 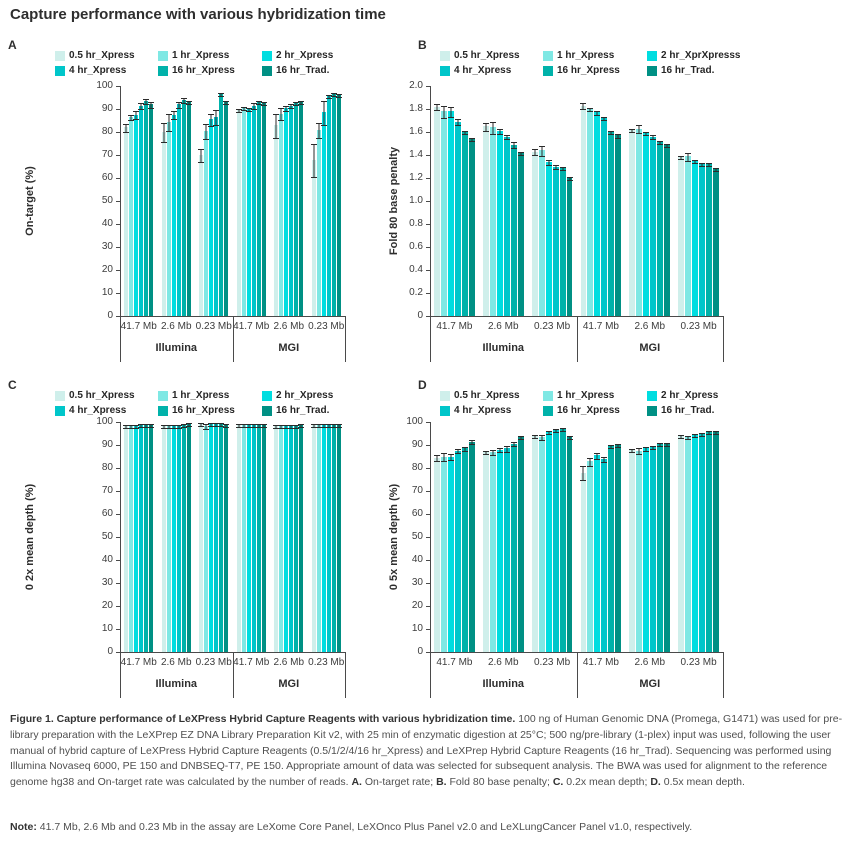 I want to click on caption-segment: 0.5x mean depth., so click(x=702, y=782).